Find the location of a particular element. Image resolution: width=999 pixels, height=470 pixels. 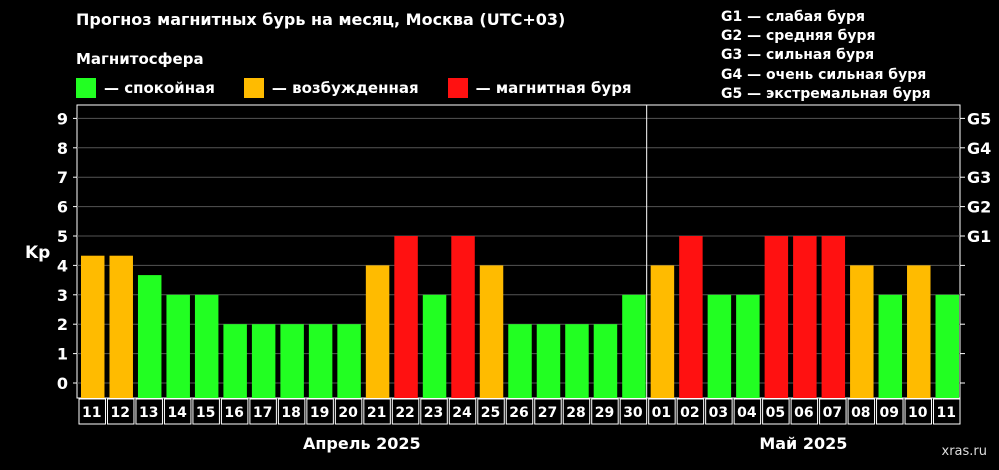

x-tick-label: 08 is located at coordinates (860, 413).